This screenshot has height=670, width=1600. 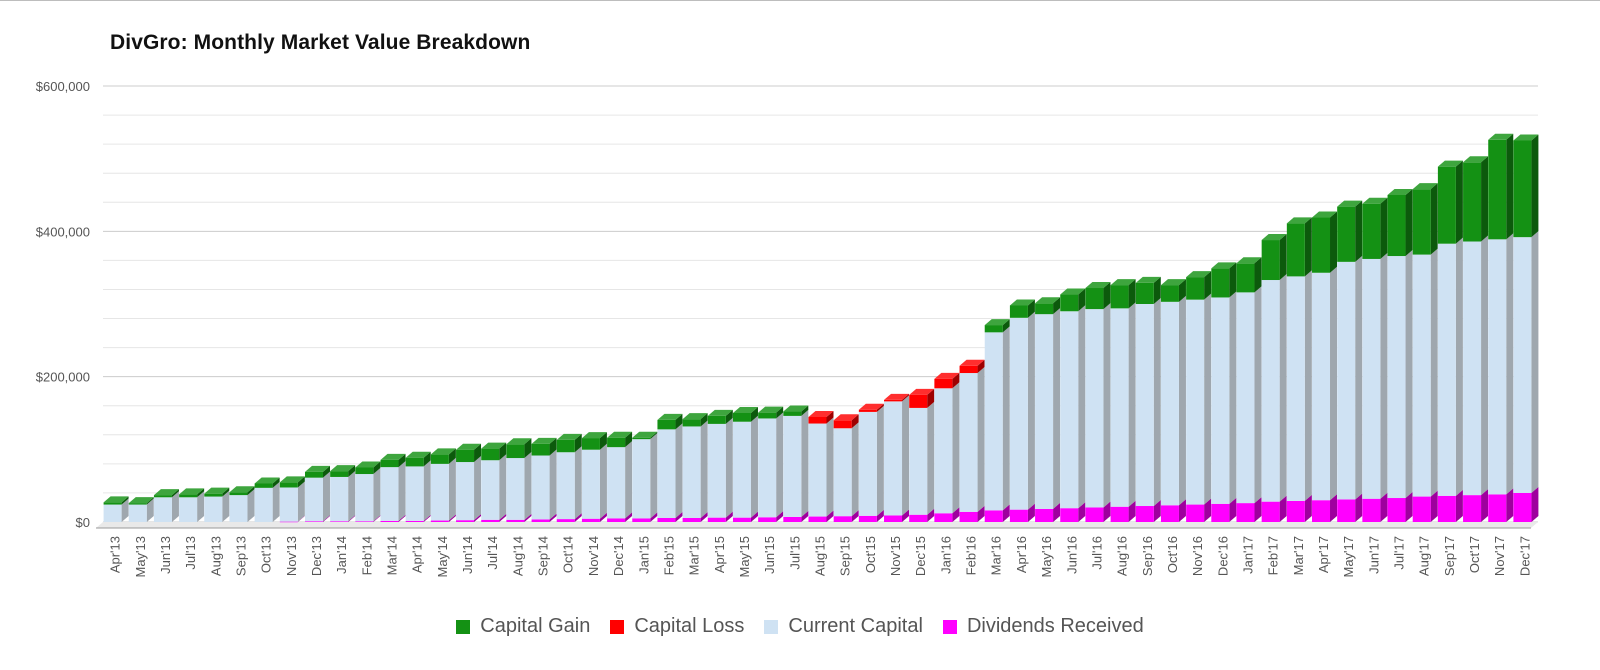 I want to click on y-tick-label: $0, so click(x=83, y=522).